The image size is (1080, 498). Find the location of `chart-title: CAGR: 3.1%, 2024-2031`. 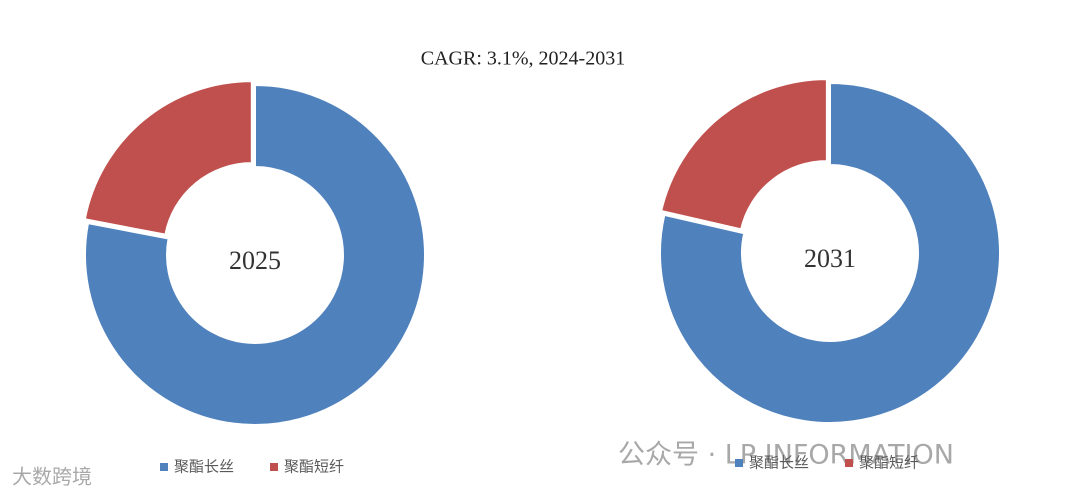

chart-title: CAGR: 3.1%, 2024-2031 is located at coordinates (523, 59).